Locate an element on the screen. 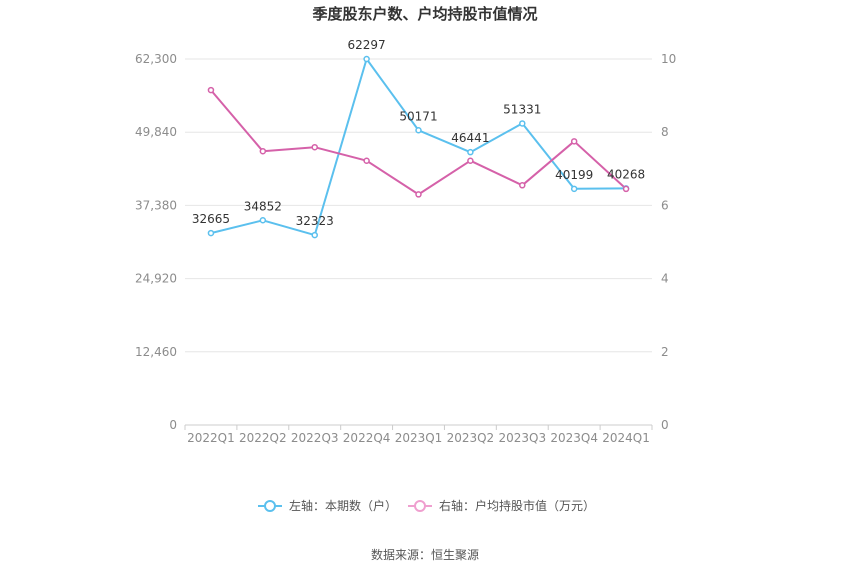  x-tick-label: 2023Q2 is located at coordinates (471, 438).